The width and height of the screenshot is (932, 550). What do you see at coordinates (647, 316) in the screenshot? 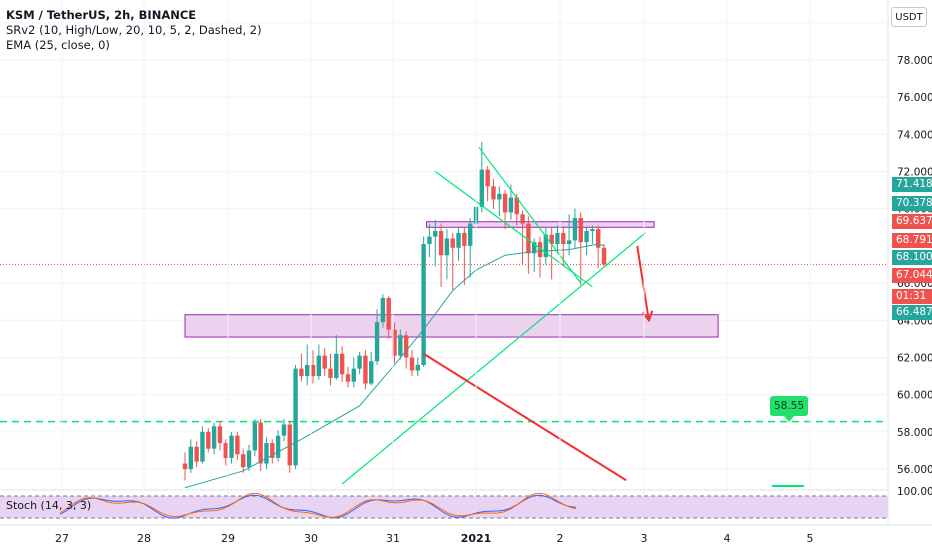
I see `arrow-head` at bounding box center [647, 316].